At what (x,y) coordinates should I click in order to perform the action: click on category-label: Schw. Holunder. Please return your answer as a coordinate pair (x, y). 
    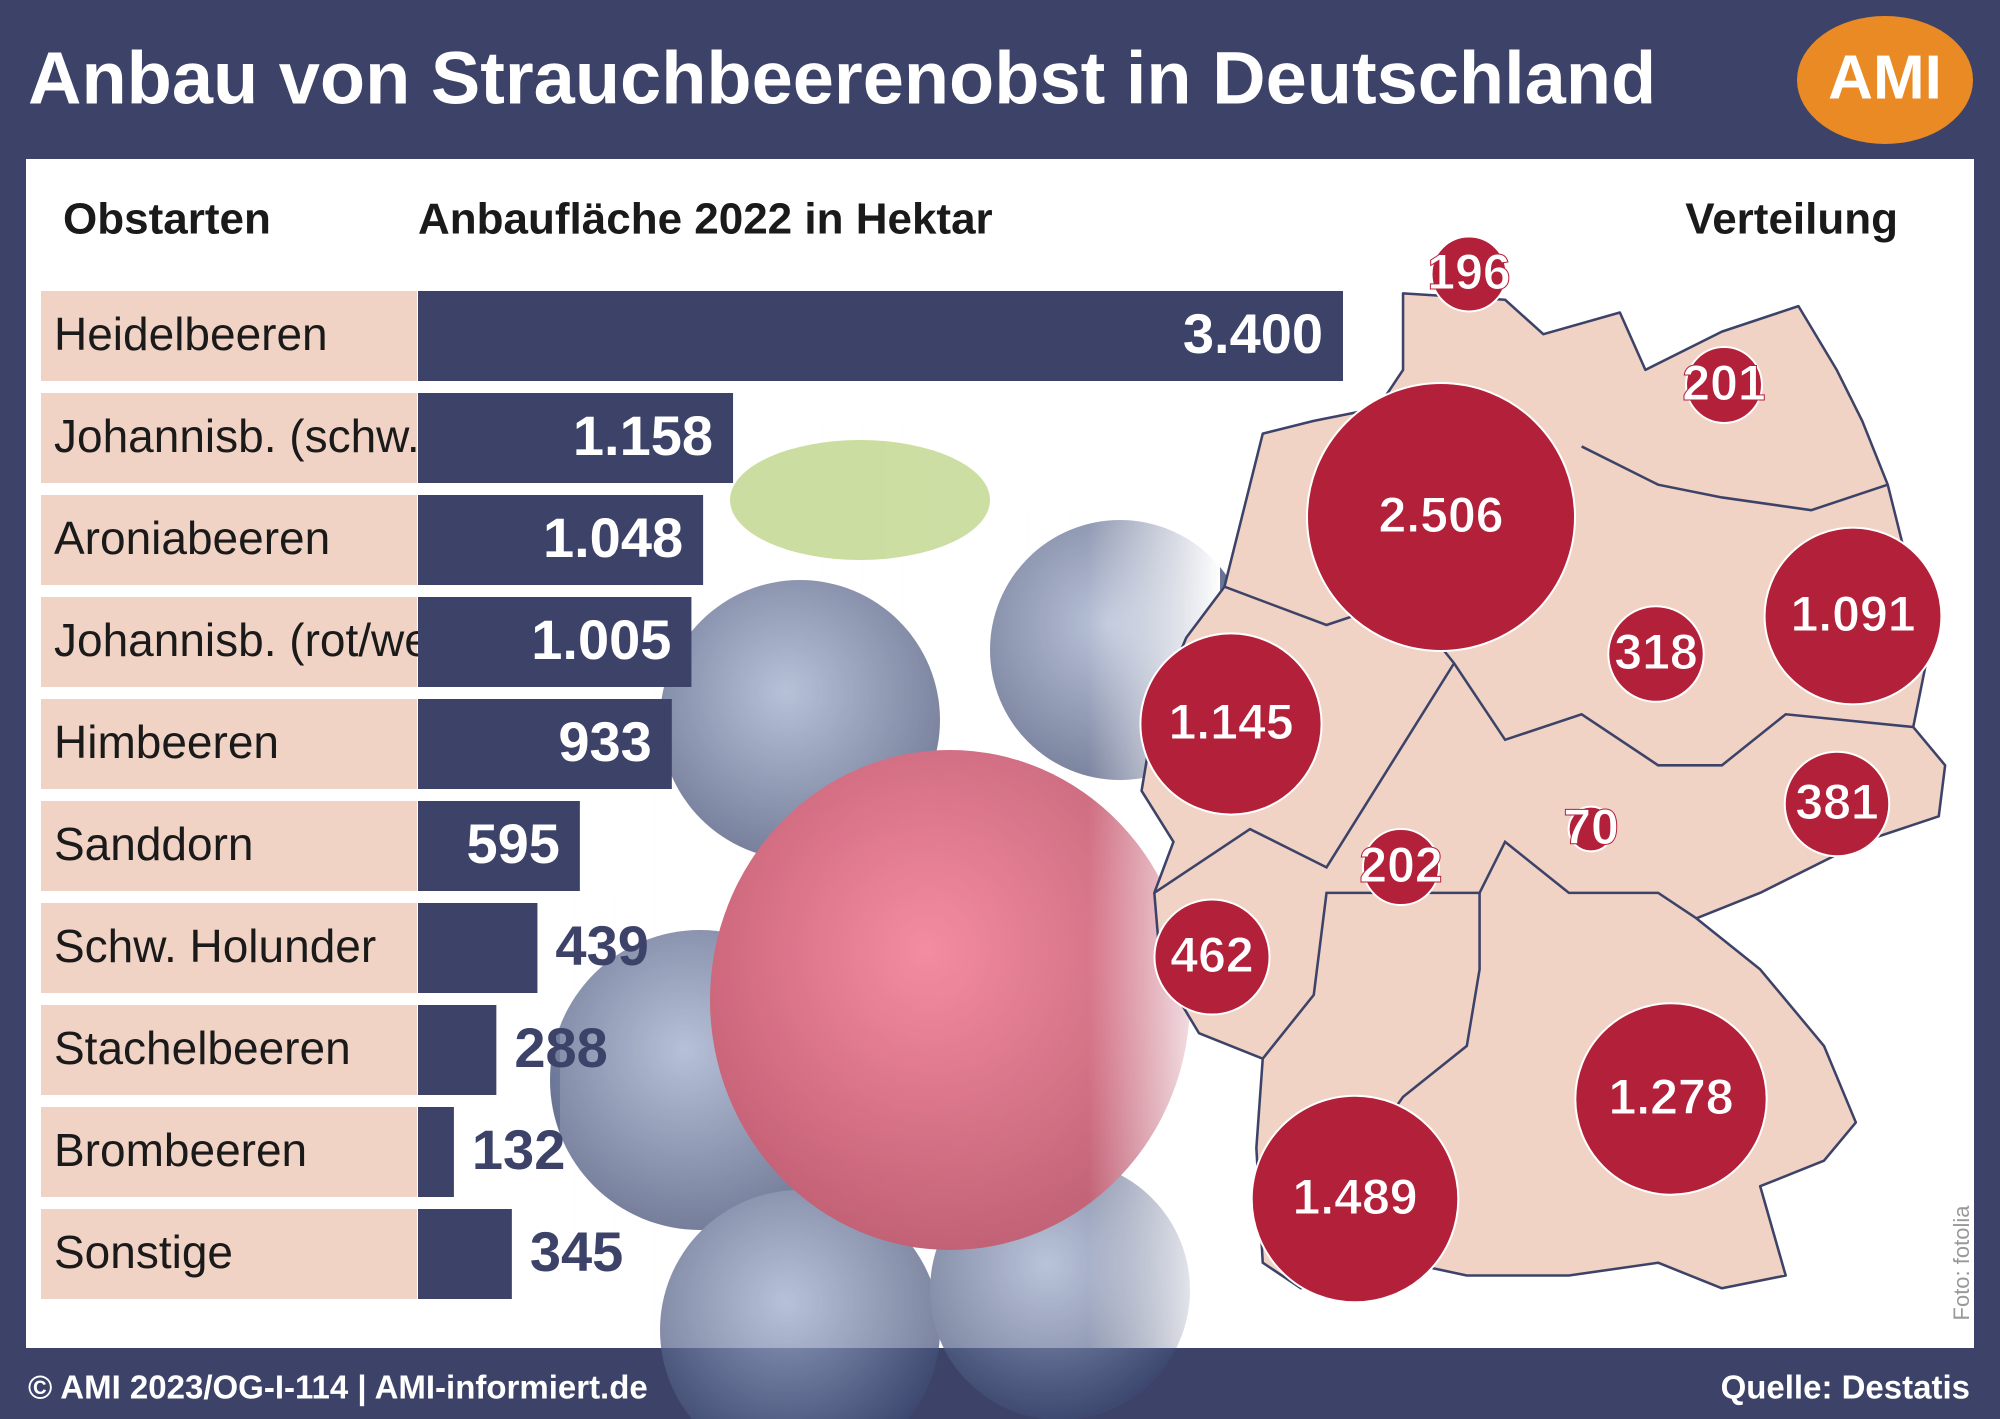
    Looking at the image, I should click on (215, 946).